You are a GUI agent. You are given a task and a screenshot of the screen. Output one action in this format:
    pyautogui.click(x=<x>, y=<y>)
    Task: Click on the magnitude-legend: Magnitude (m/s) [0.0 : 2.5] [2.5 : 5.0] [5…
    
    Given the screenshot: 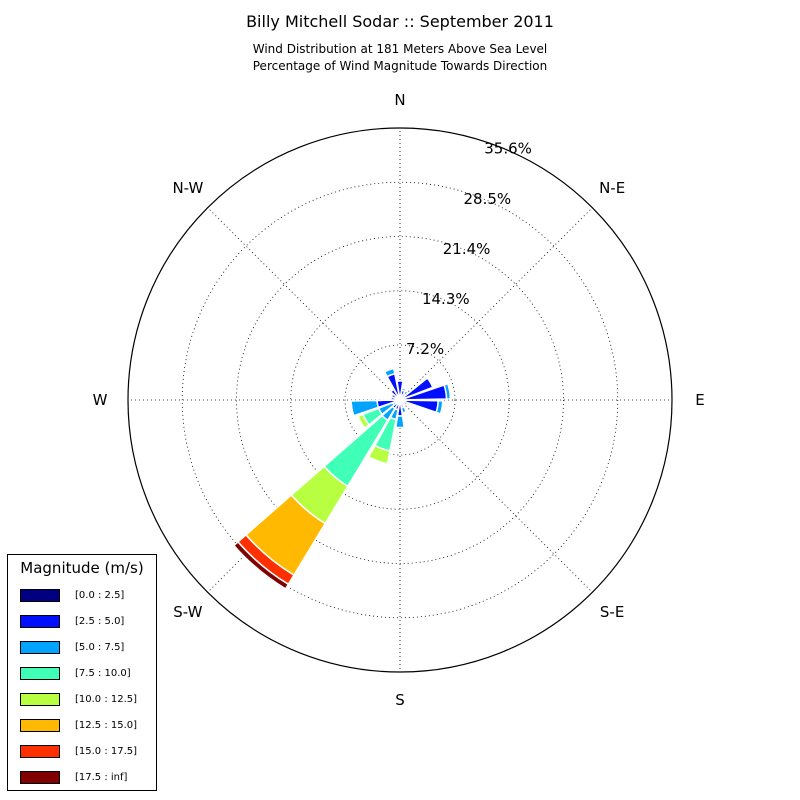 What is the action you would take?
    pyautogui.click(x=82, y=672)
    